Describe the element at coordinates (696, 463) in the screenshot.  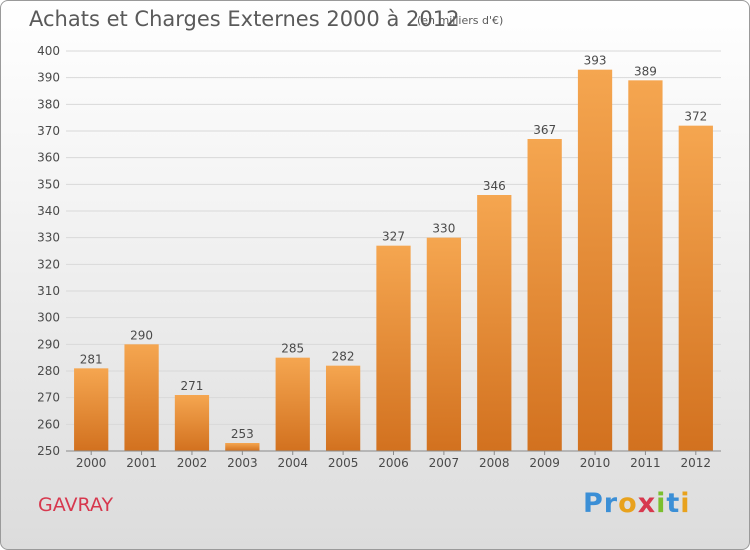
I see `x-tick-label: 2012` at that location.